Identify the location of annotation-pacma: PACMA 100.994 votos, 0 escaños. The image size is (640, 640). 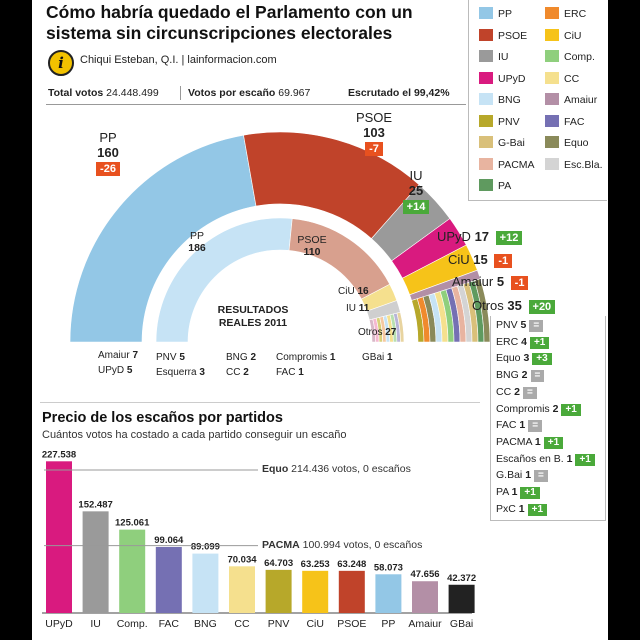
(342, 545).